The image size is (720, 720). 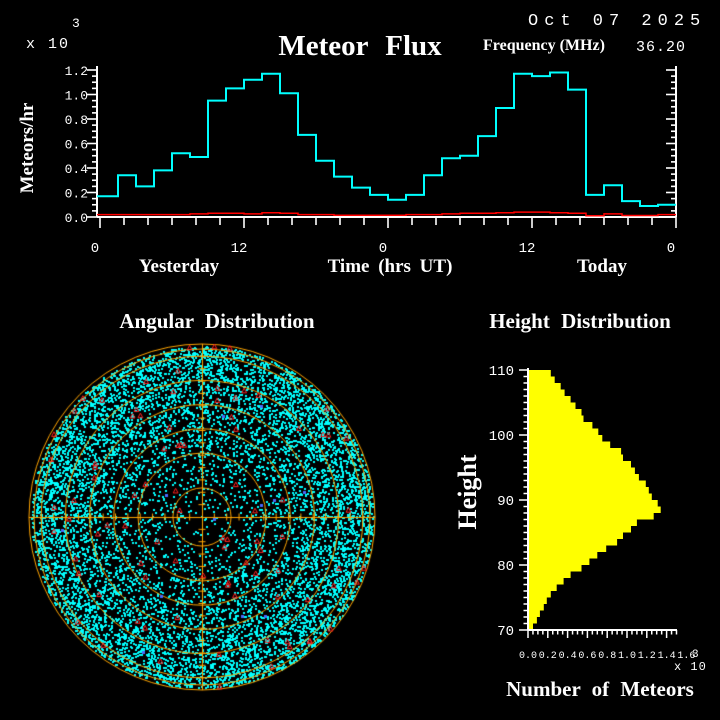 I want to click on x-section-label-today: Today, so click(x=602, y=266).